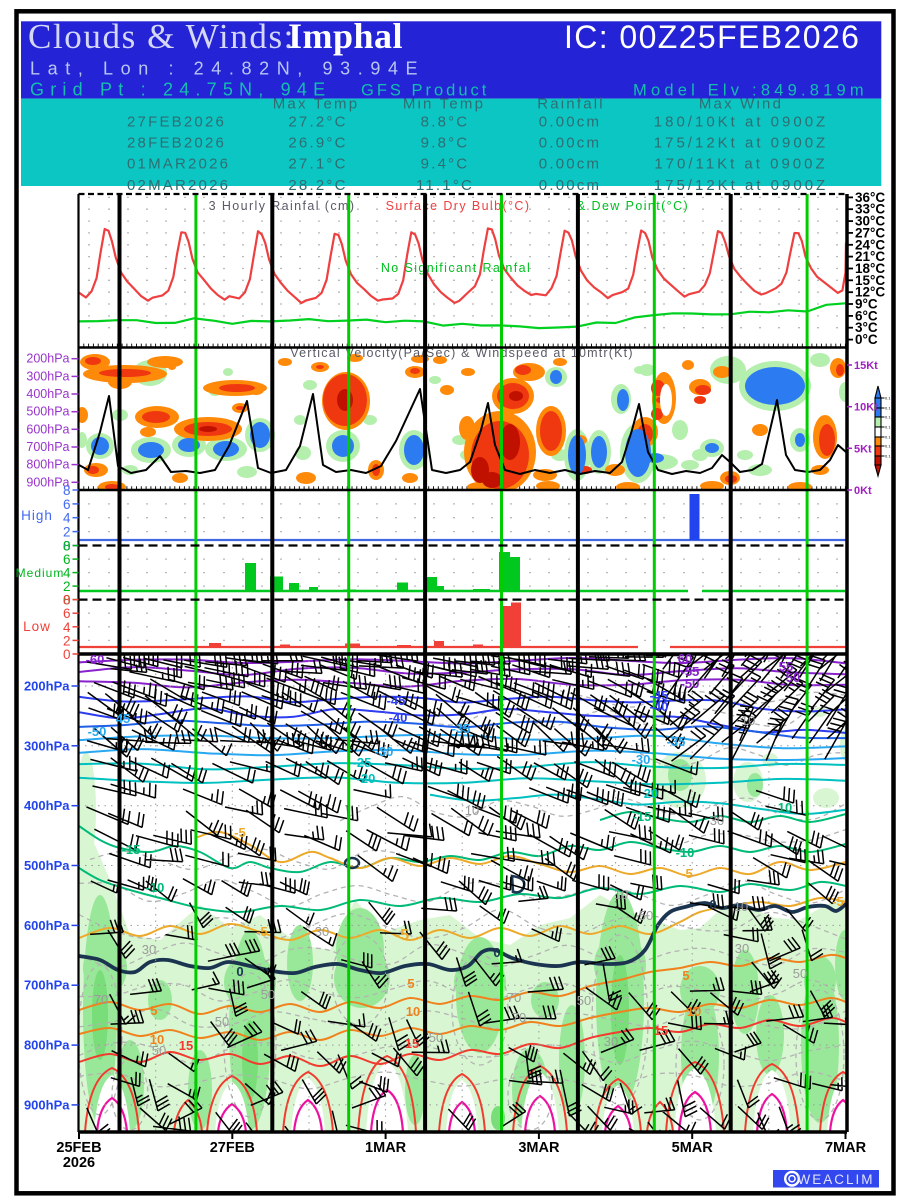 The width and height of the screenshot is (900, 1200). What do you see at coordinates (176, 122) in the screenshot?
I see `svg-text: 27FEB2026` at bounding box center [176, 122].